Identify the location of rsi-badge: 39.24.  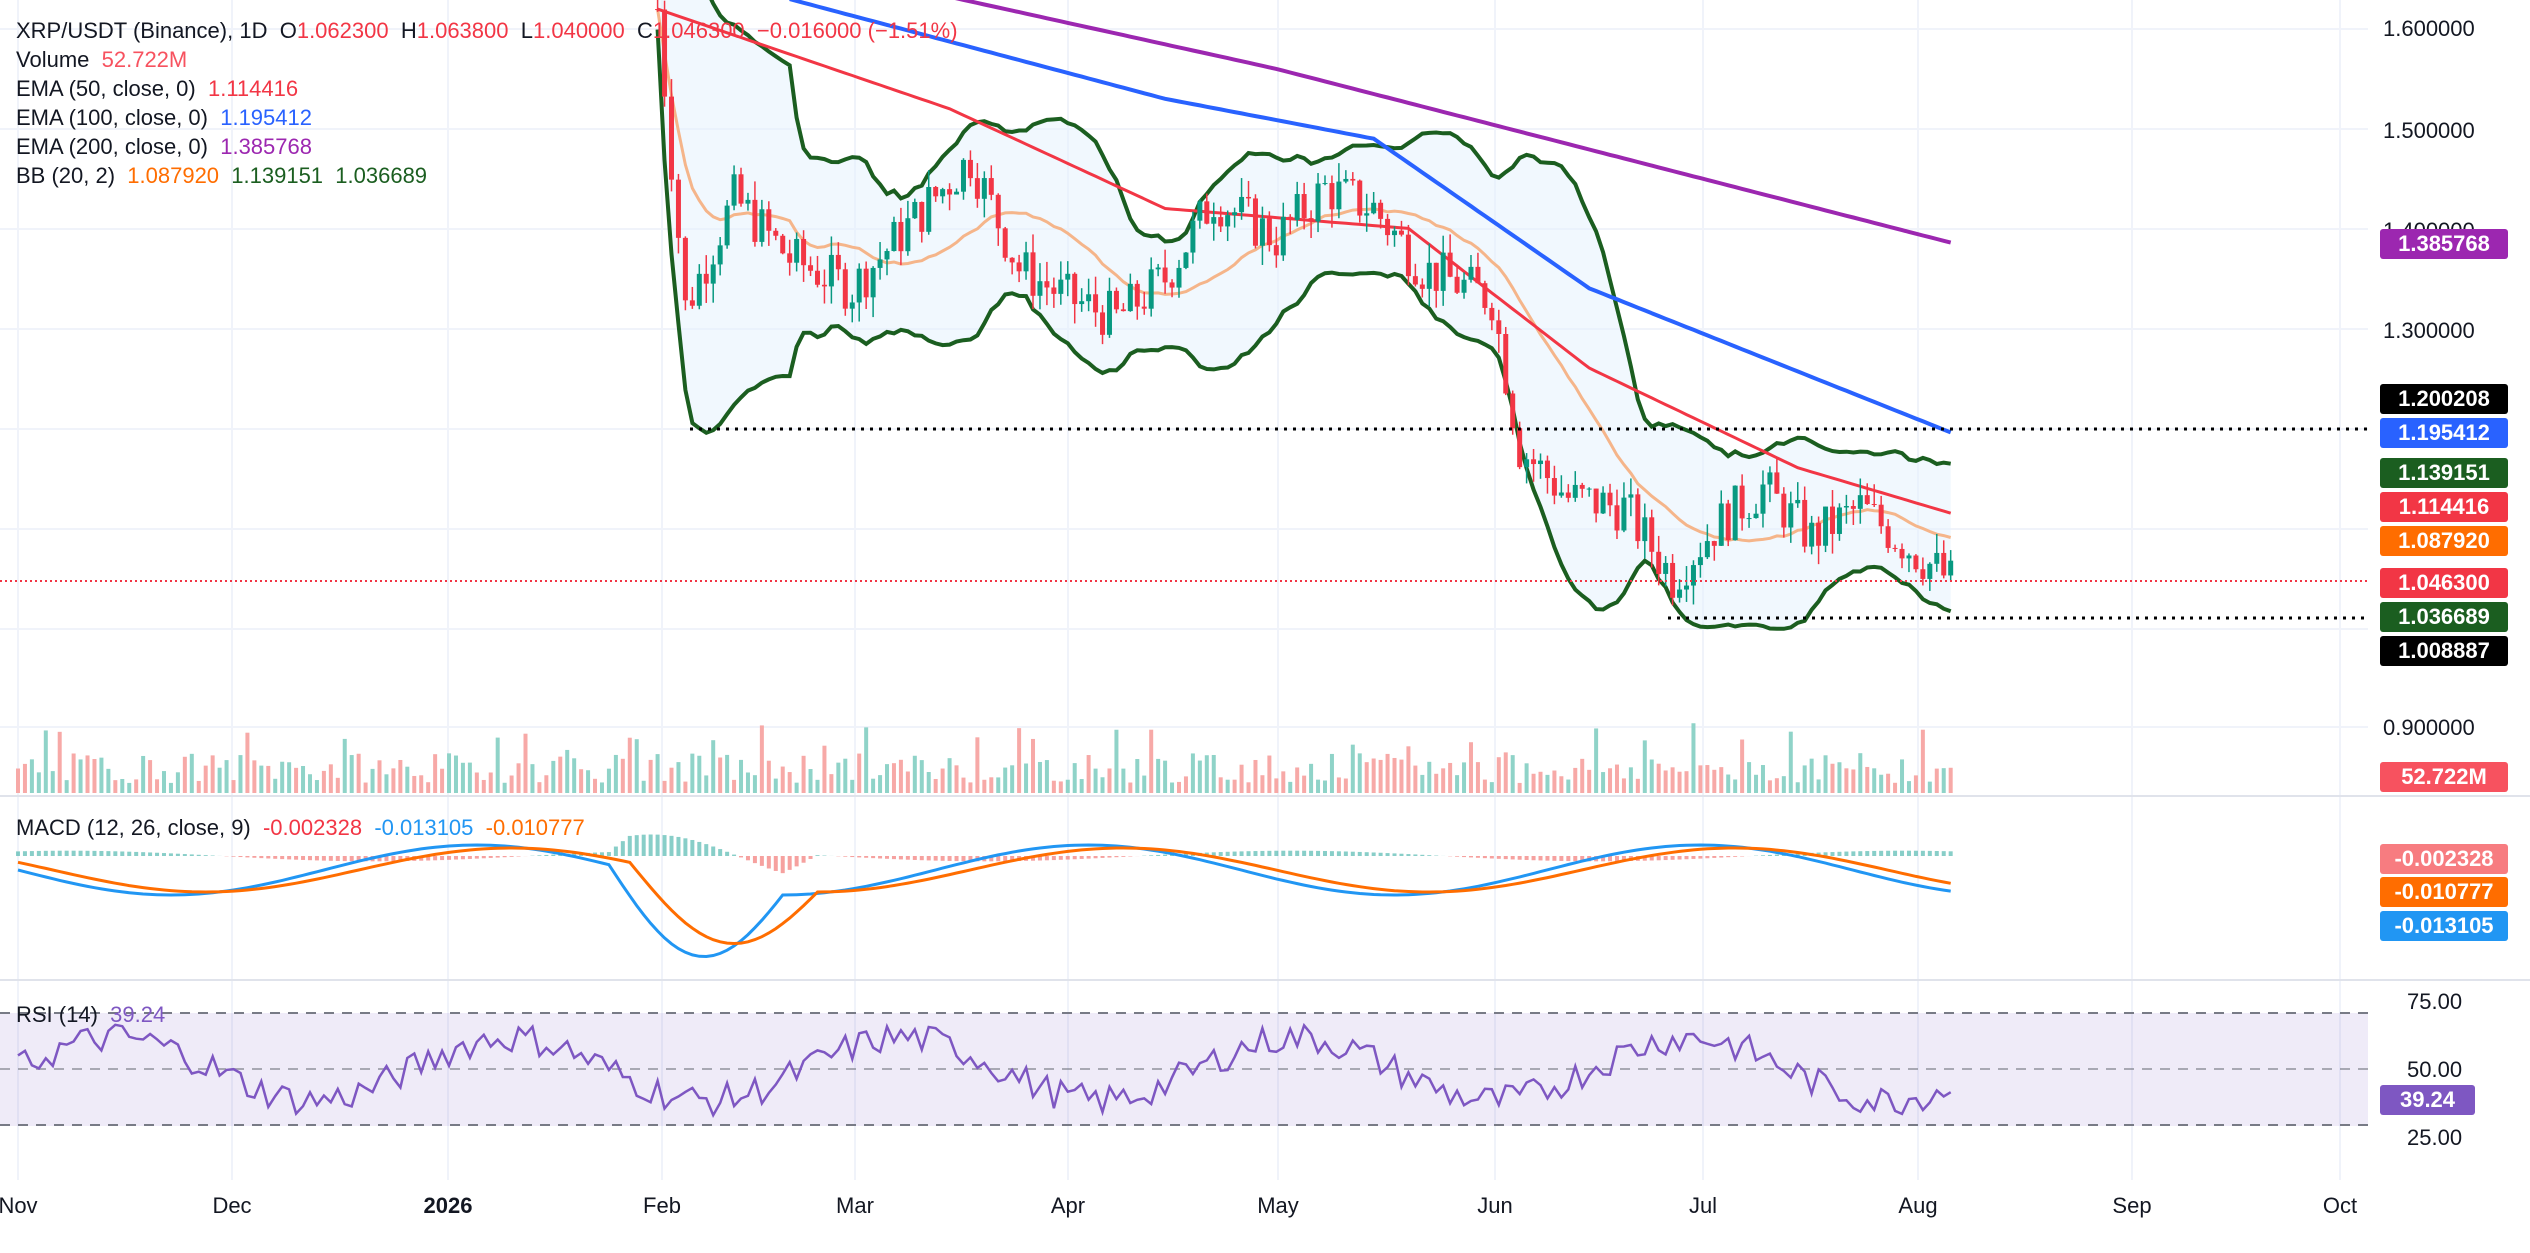
(2427, 1100).